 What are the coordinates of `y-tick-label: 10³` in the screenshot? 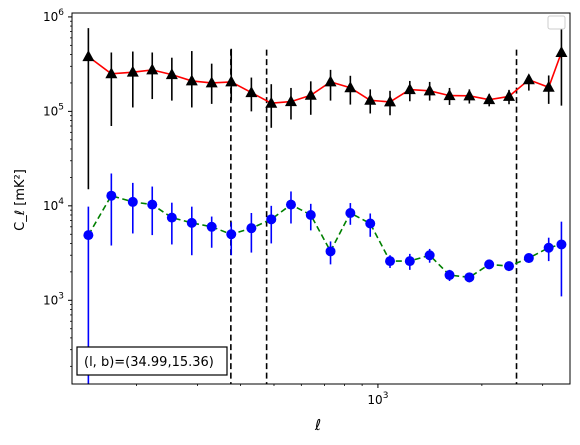 It's located at (53, 299).